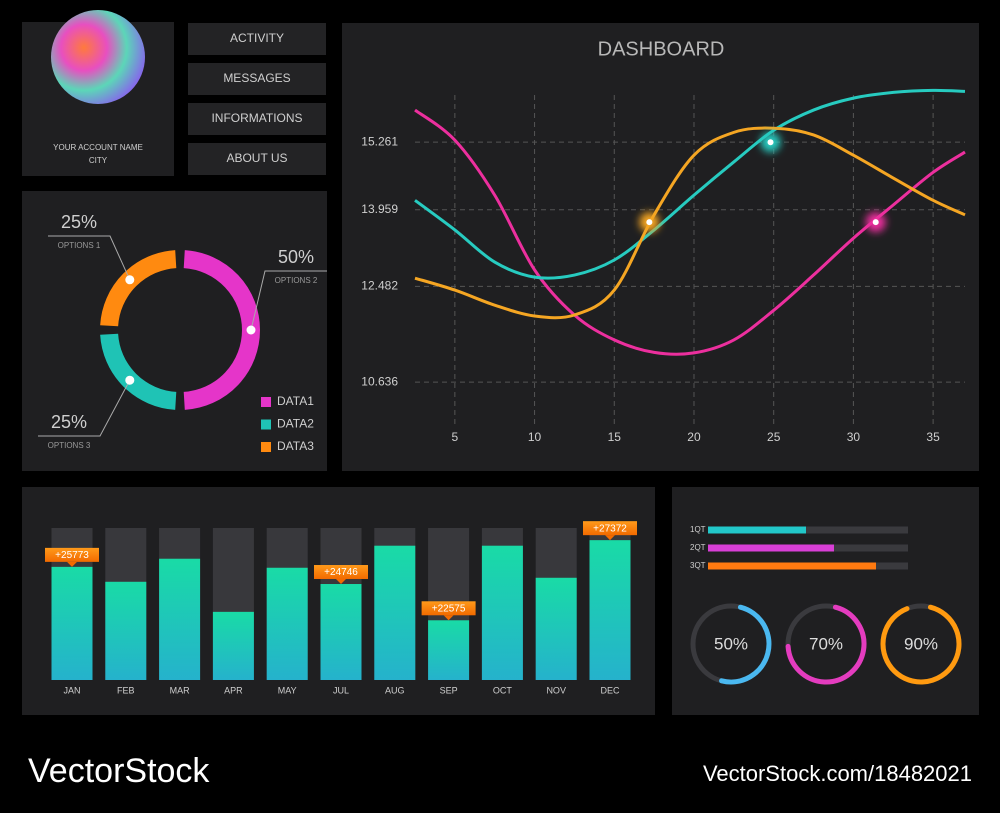  I want to click on ring-label: 90%, so click(921, 643).